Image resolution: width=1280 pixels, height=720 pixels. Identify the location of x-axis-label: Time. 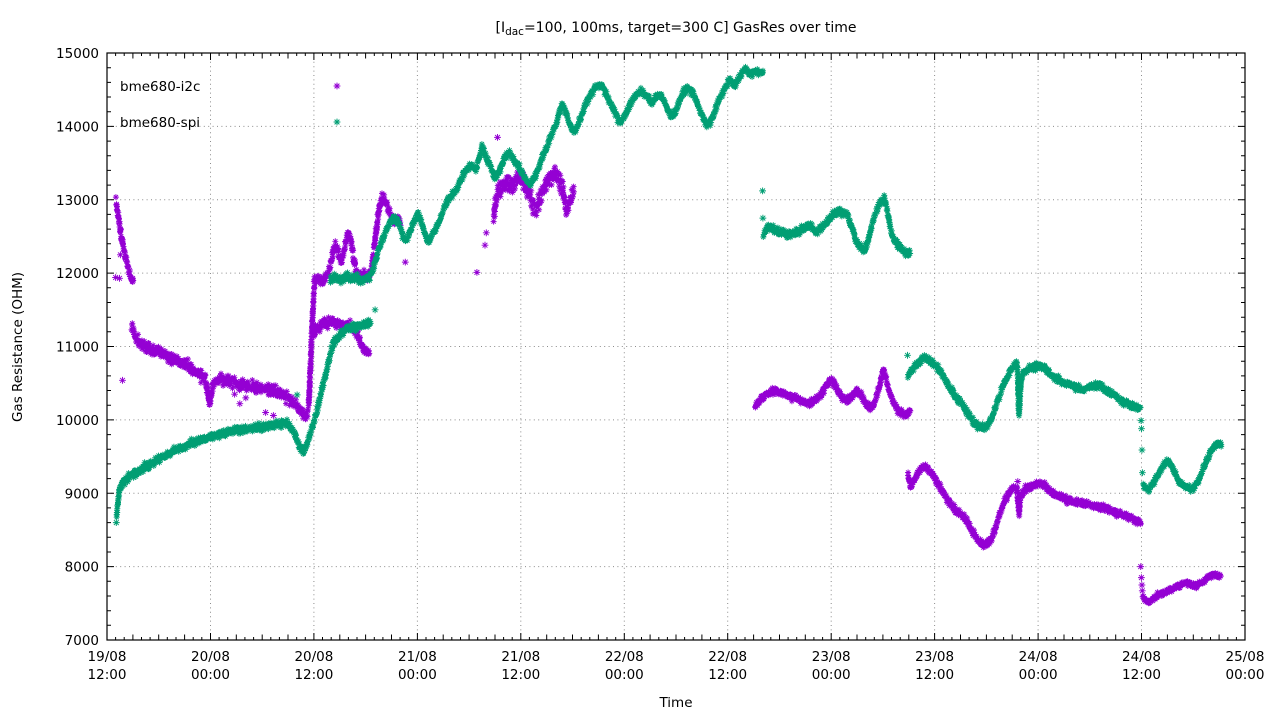
(675, 703).